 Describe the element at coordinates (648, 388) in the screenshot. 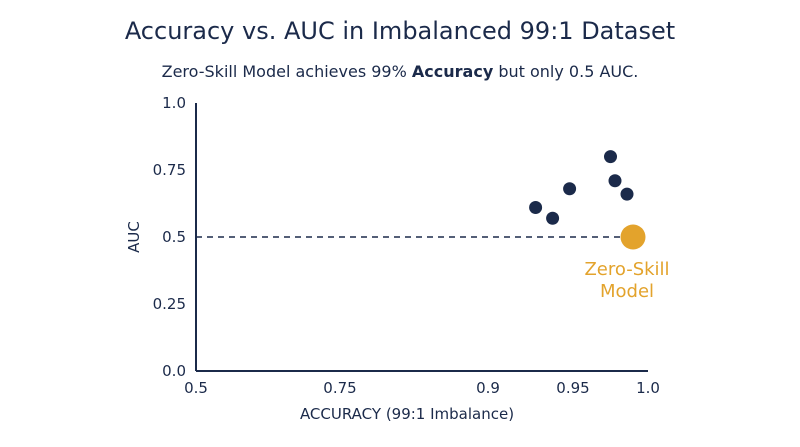

I see `x-tick-label: 1.0` at that location.